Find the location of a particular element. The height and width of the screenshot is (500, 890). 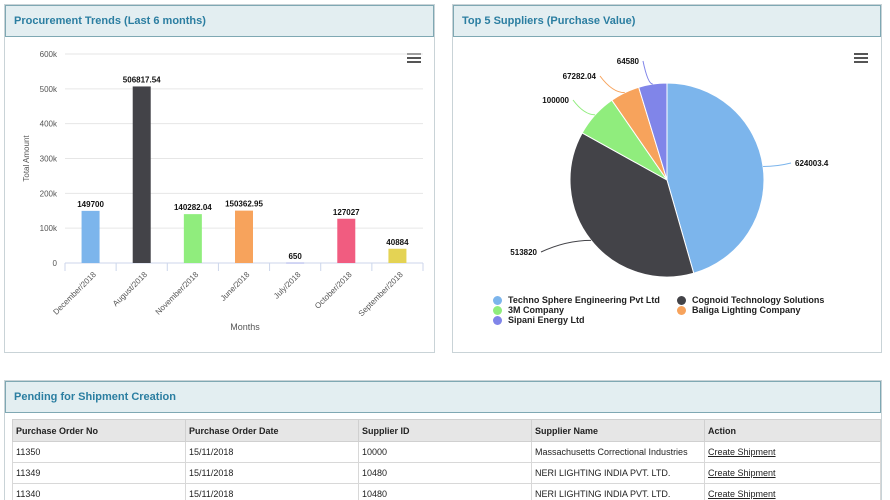

panel-header: Top 5 Suppliers (Purchase Value) is located at coordinates (667, 21).